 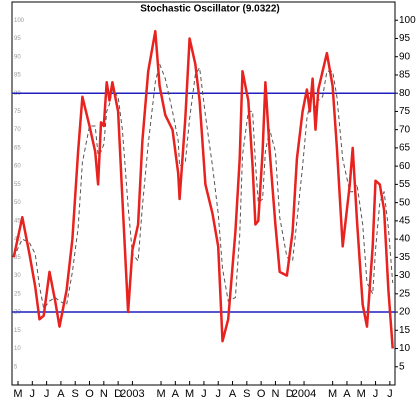 I want to click on y-tick-label-faint: 60, so click(x=17, y=167).